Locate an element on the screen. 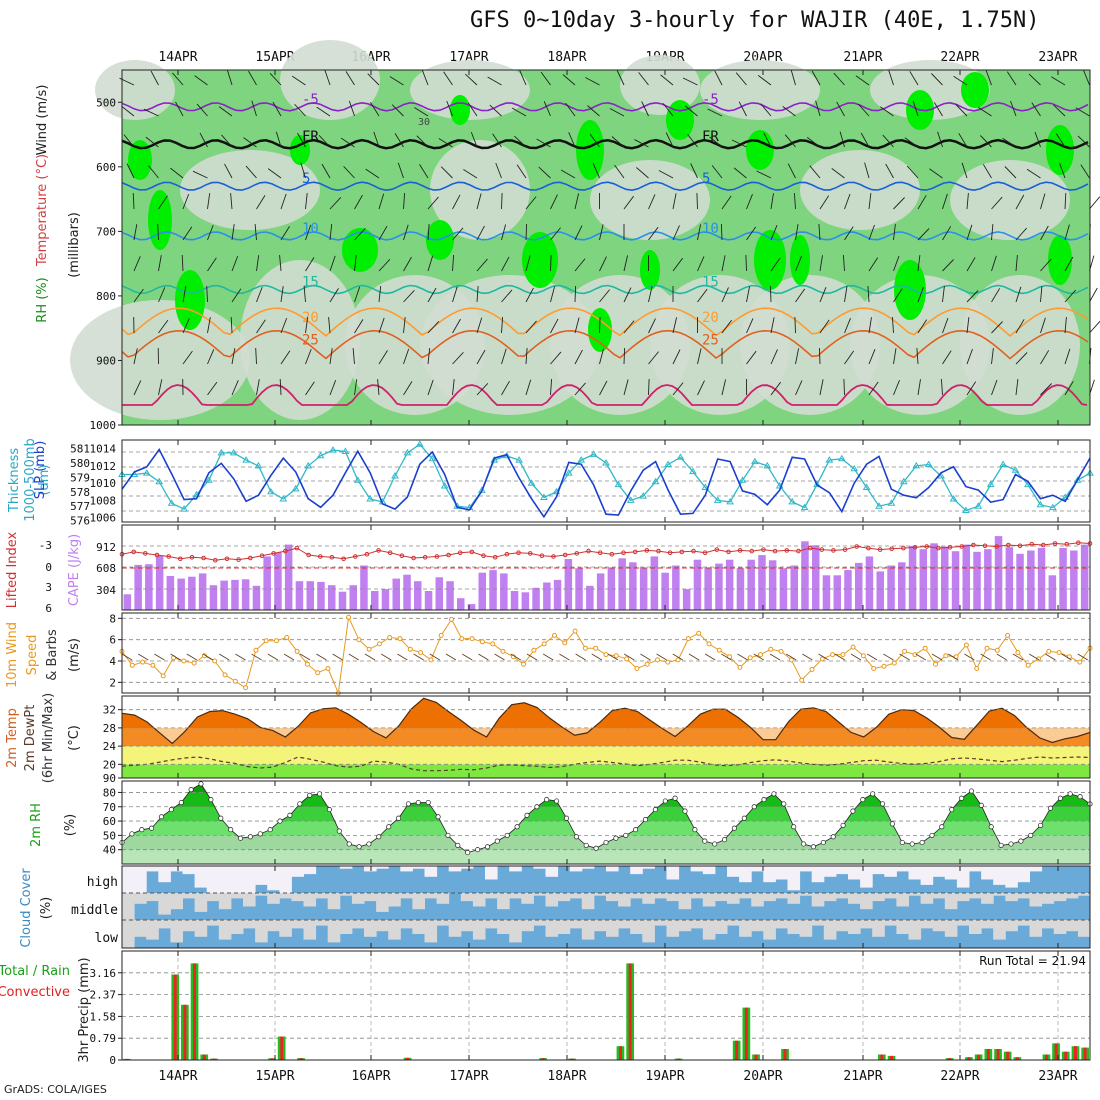 This screenshot has height=1100, width=1100. rh-tick-label: 40 is located at coordinates (109, 850).